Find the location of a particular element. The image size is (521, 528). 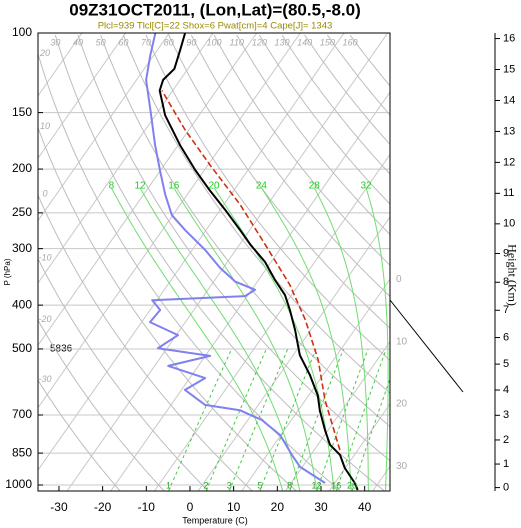

y-tick-label: 400 is located at coordinates (22, 304).